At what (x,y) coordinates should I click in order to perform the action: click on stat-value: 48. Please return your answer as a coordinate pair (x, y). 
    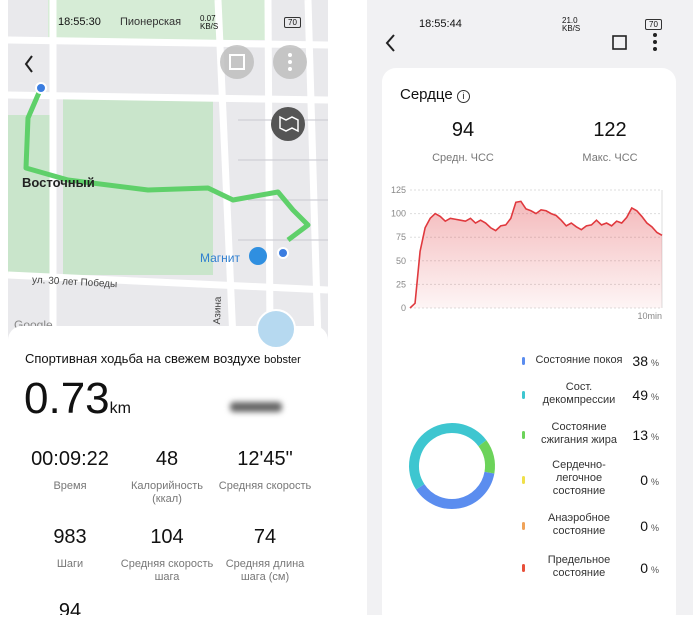
    Looking at the image, I should click on (167, 459).